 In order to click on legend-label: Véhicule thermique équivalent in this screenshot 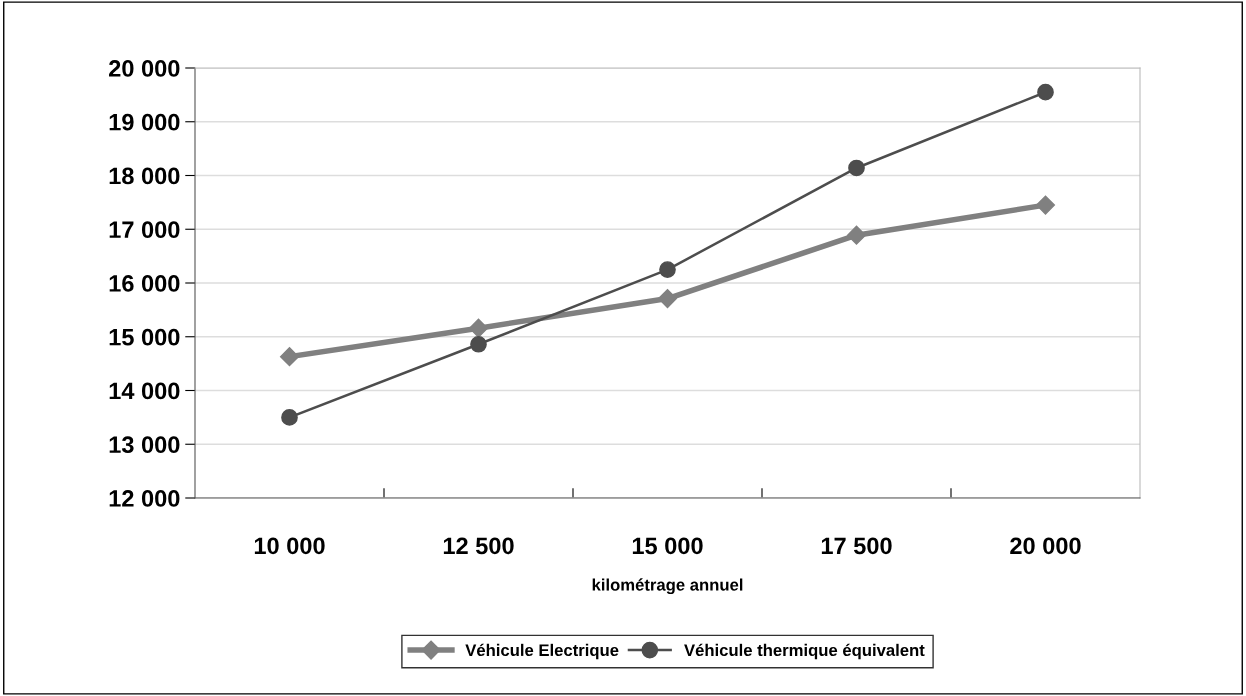, I will do `click(804, 651)`.